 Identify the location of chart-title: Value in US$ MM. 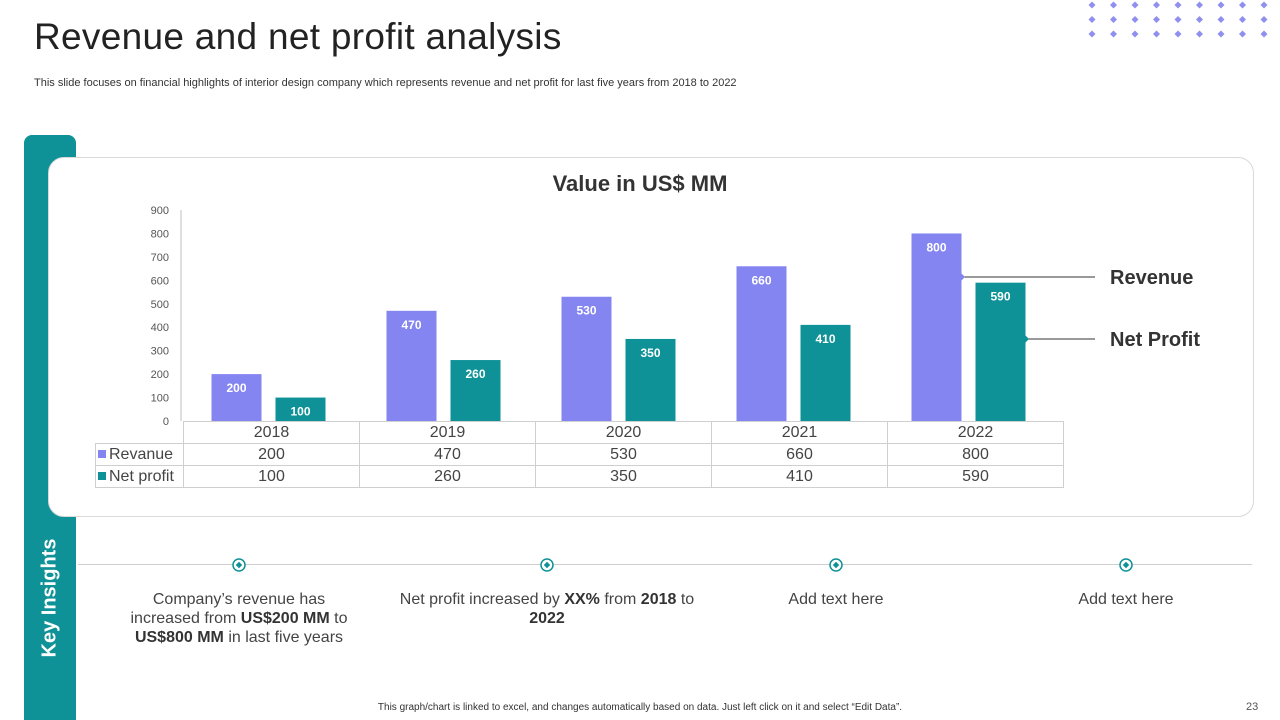
(640, 183).